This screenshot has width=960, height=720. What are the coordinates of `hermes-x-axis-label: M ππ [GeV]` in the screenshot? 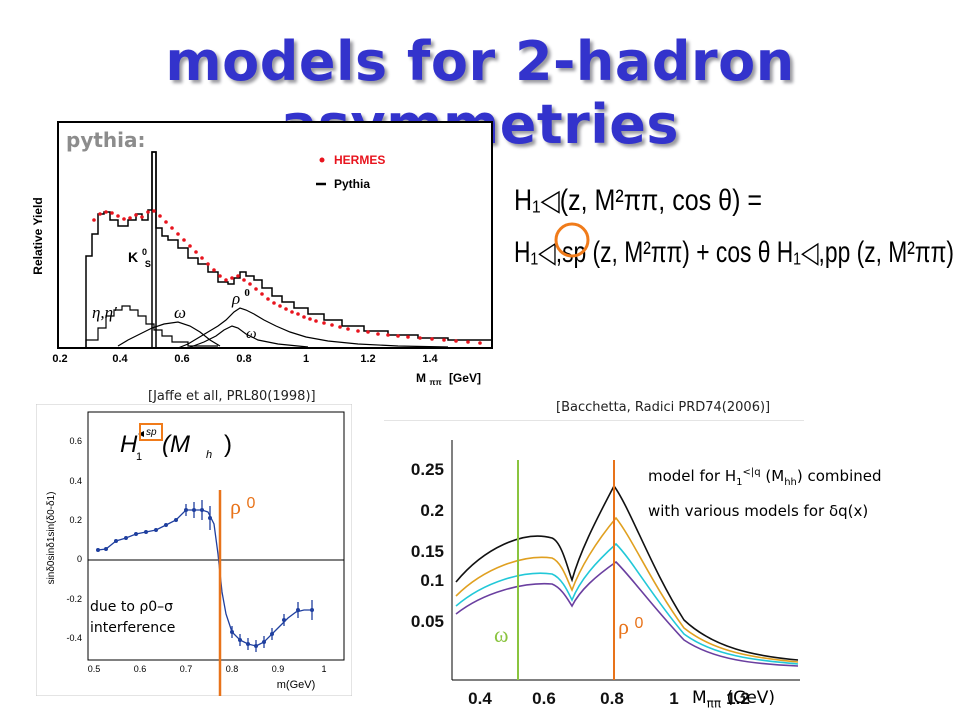 It's located at (448, 379).